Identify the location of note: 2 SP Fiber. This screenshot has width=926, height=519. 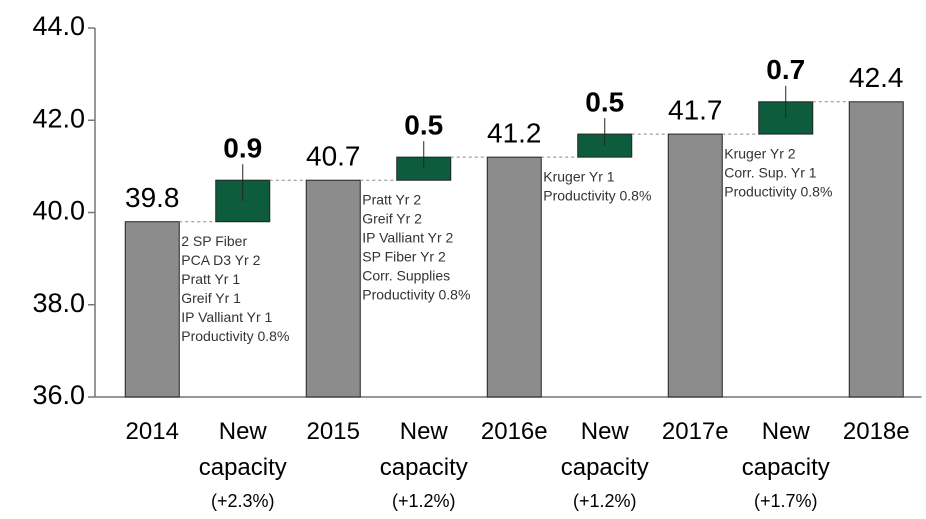
(214, 241).